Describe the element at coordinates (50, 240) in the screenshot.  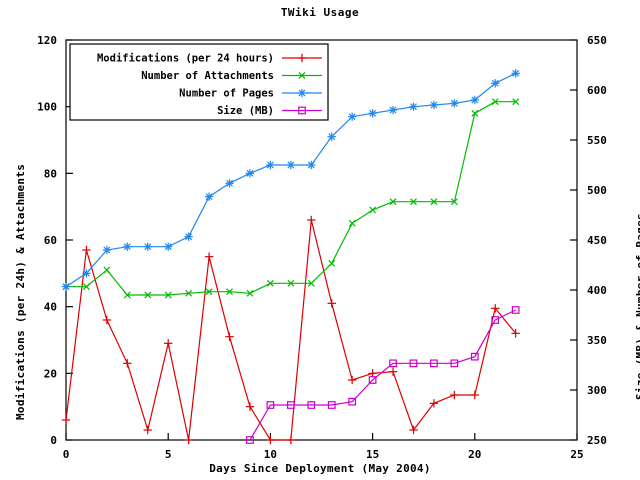
I see `y-tick-label-left: 60` at that location.